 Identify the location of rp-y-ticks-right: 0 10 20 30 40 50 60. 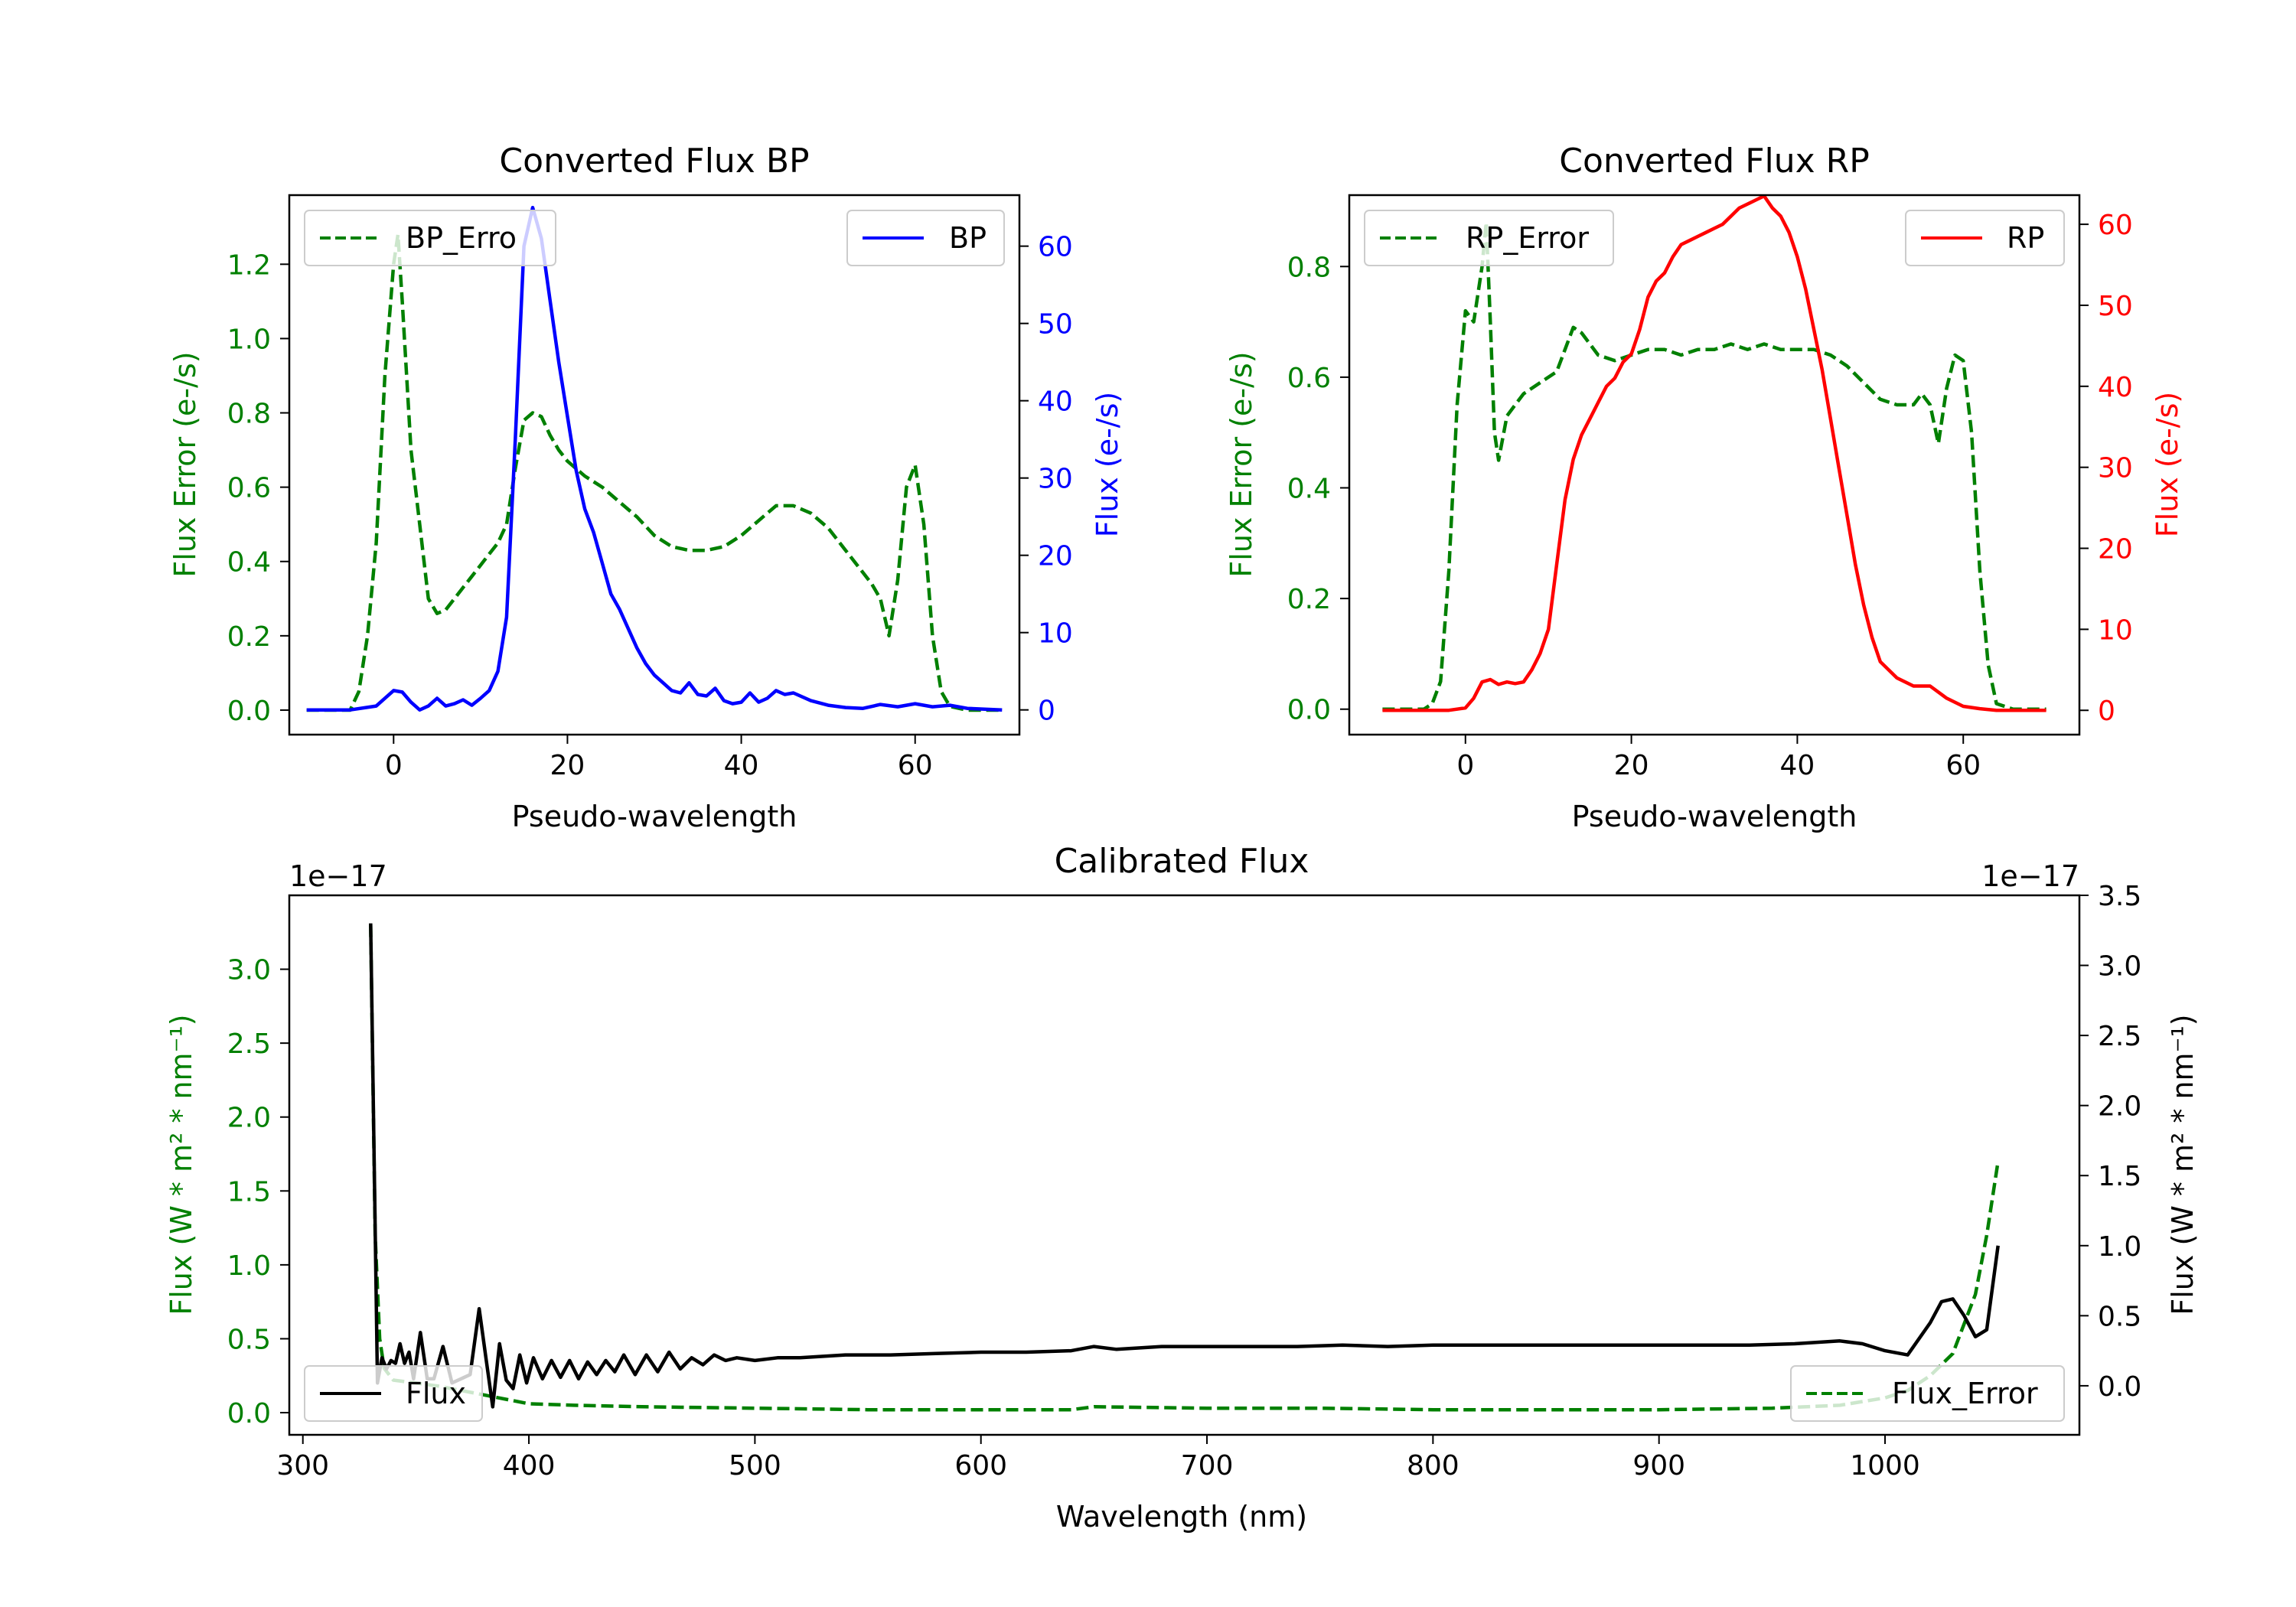
(2106, 469).